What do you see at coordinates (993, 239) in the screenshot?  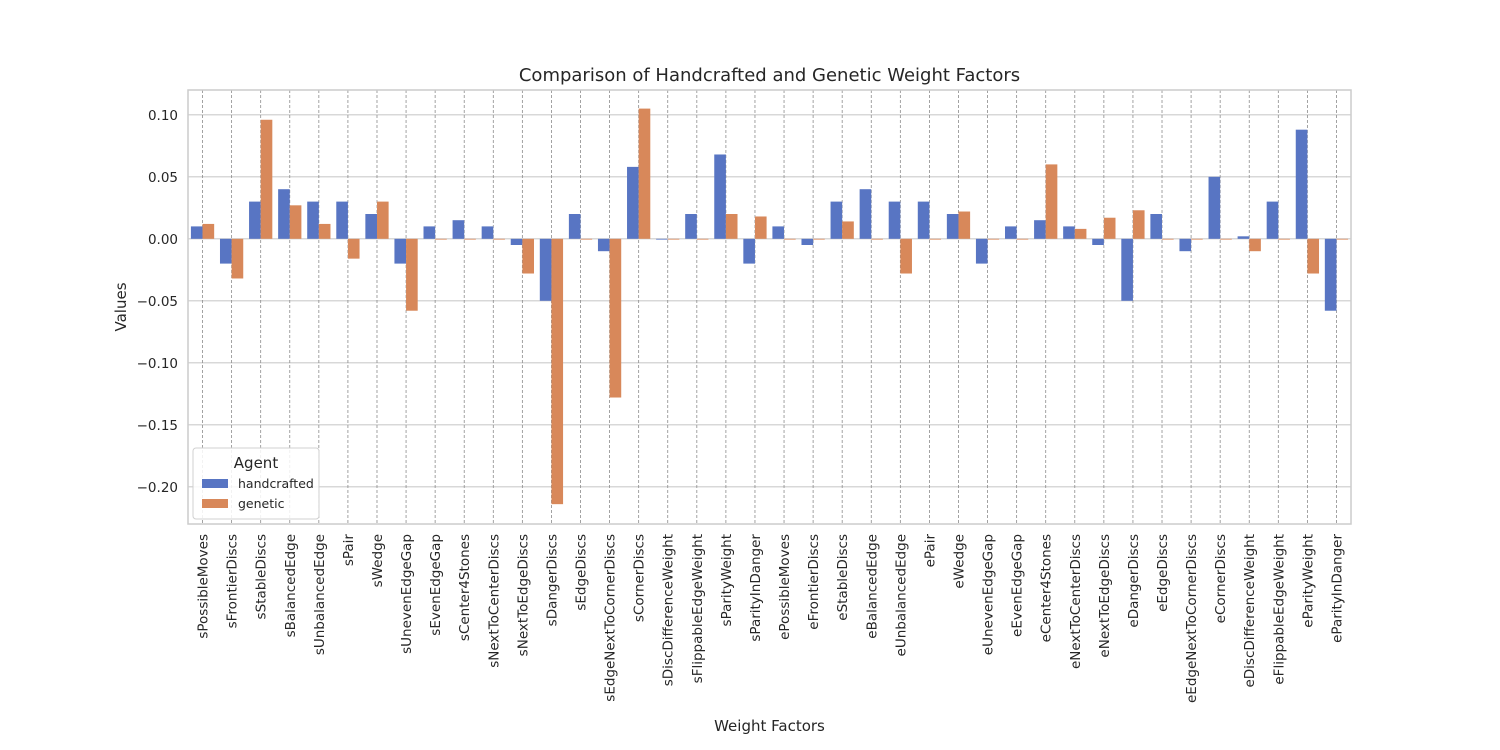 I see `bar-genetic-eUnevenEdgeGap` at bounding box center [993, 239].